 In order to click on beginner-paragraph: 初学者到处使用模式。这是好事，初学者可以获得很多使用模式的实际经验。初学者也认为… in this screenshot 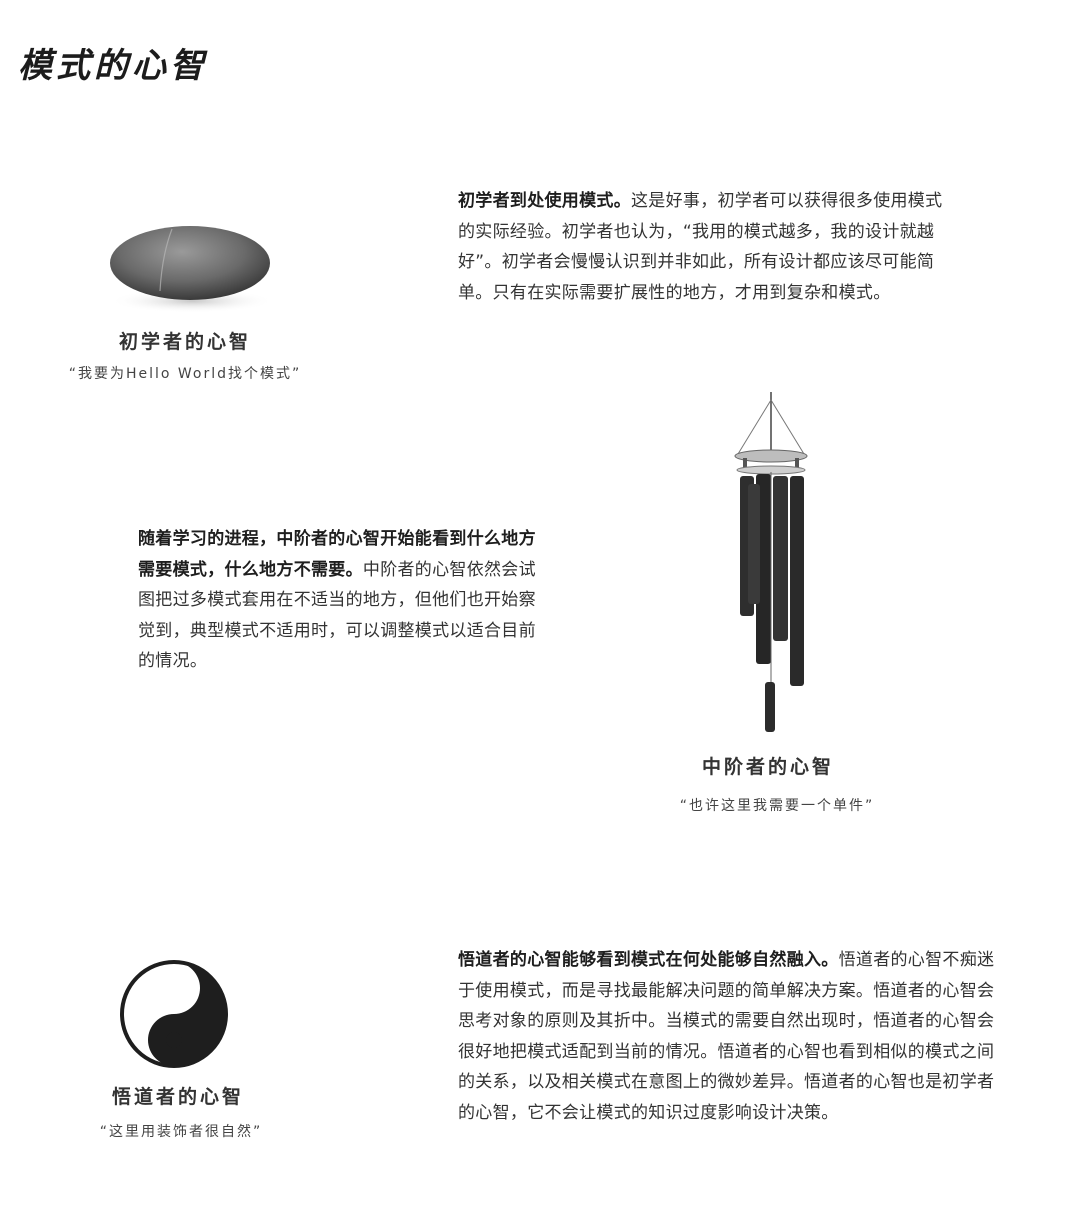, I will do `click(702, 247)`.